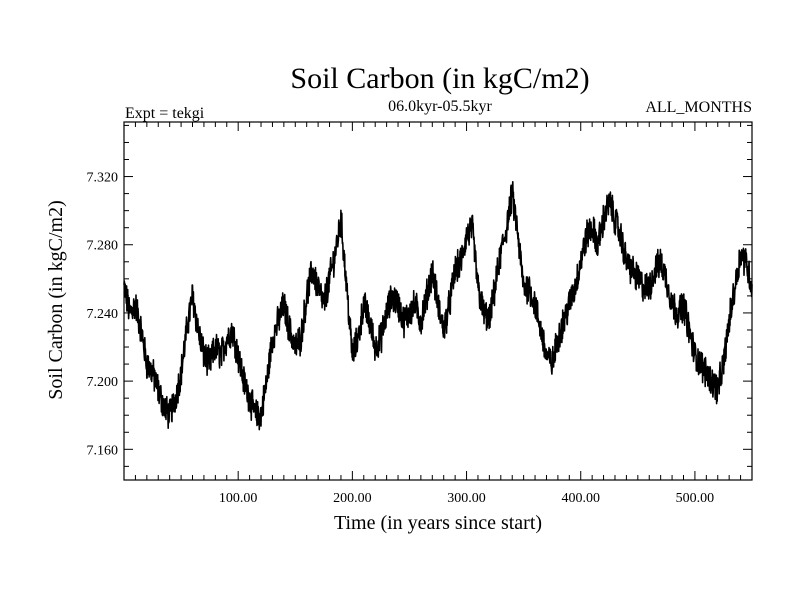 Image resolution: width=800 pixels, height=600 pixels. I want to click on x-tick-label: 100.00, so click(238, 498).